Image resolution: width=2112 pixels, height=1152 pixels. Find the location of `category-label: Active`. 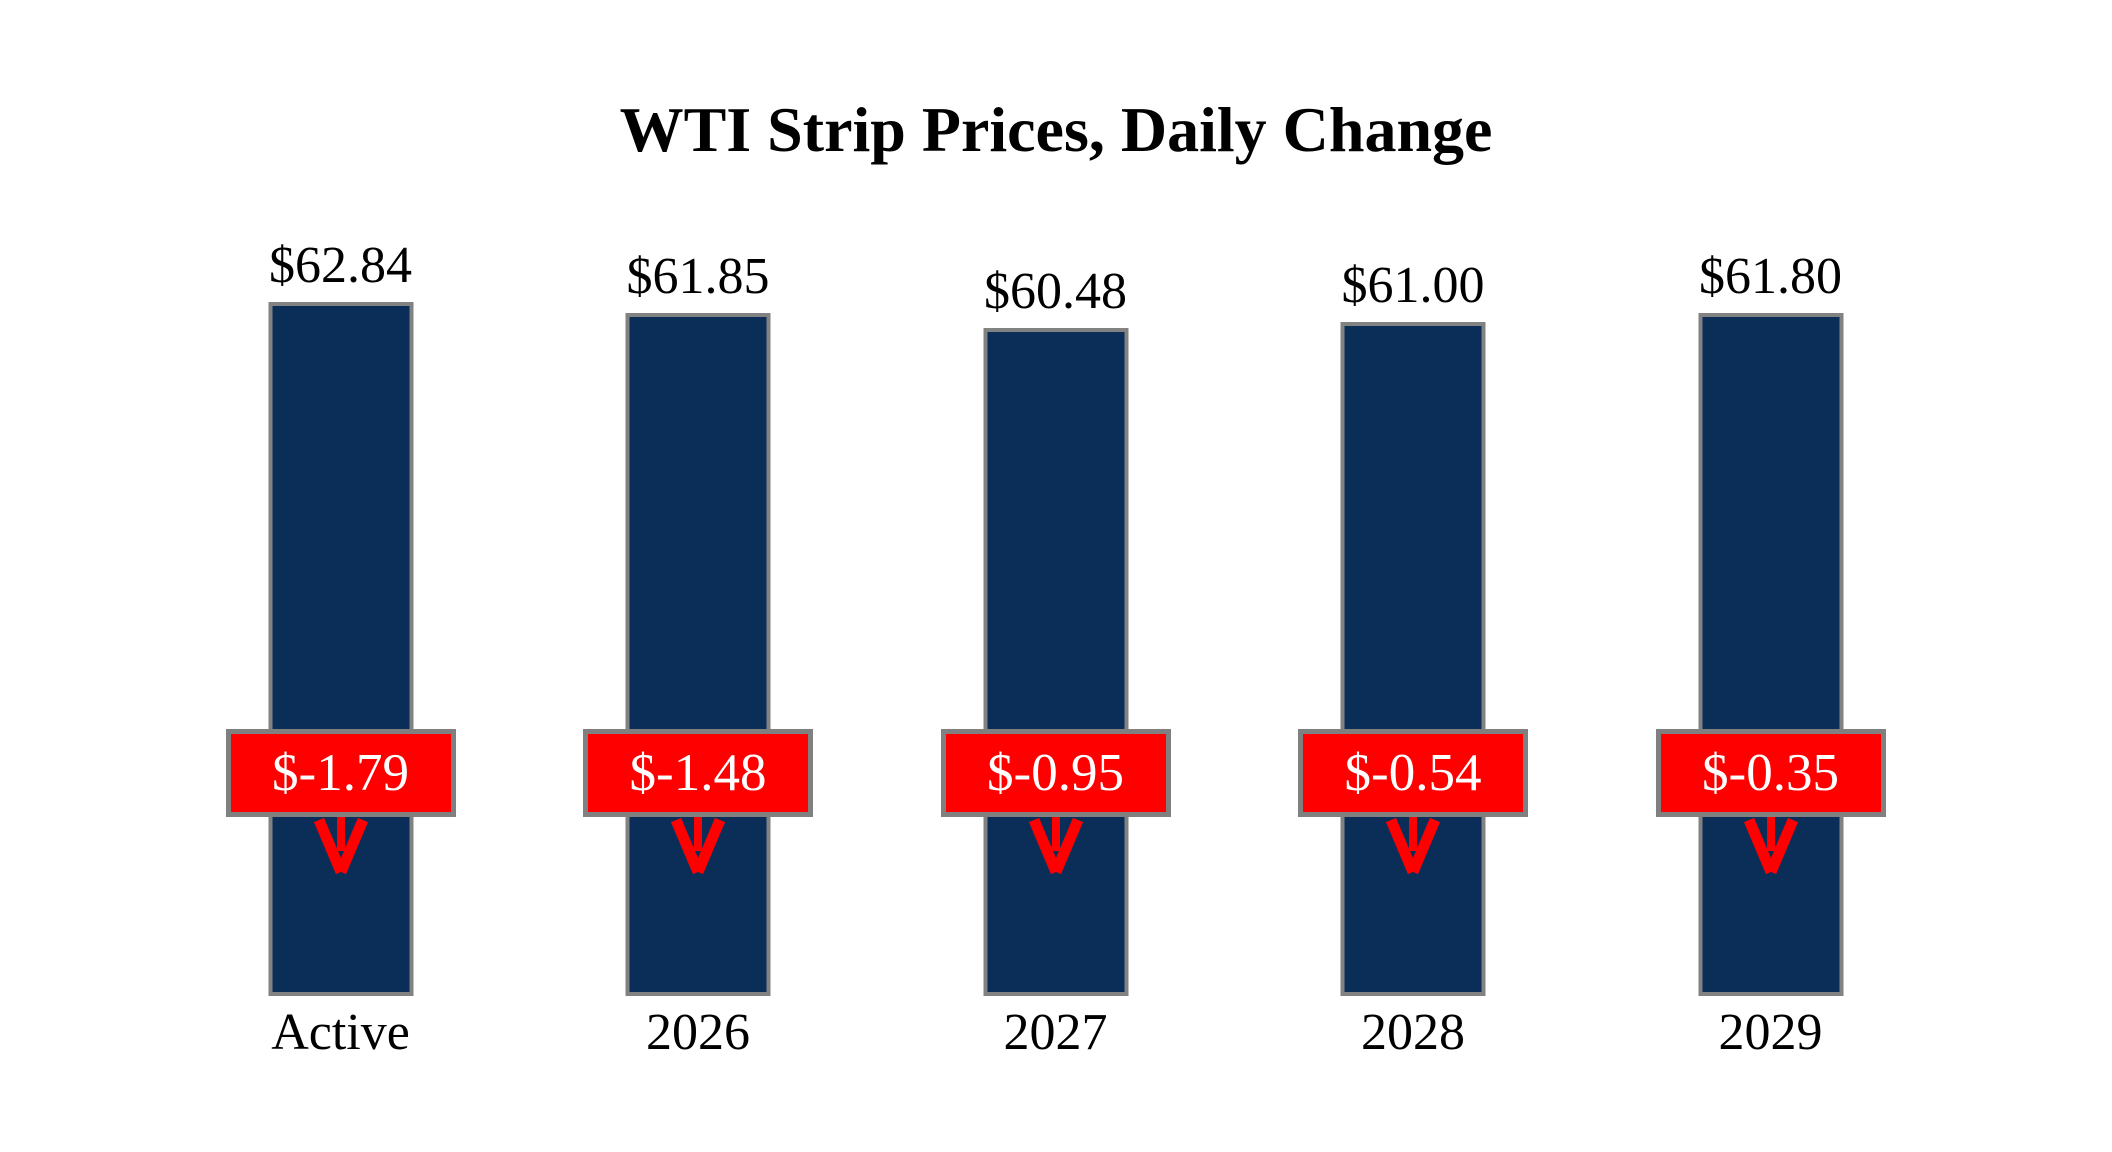

category-label: Active is located at coordinates (340, 1032).